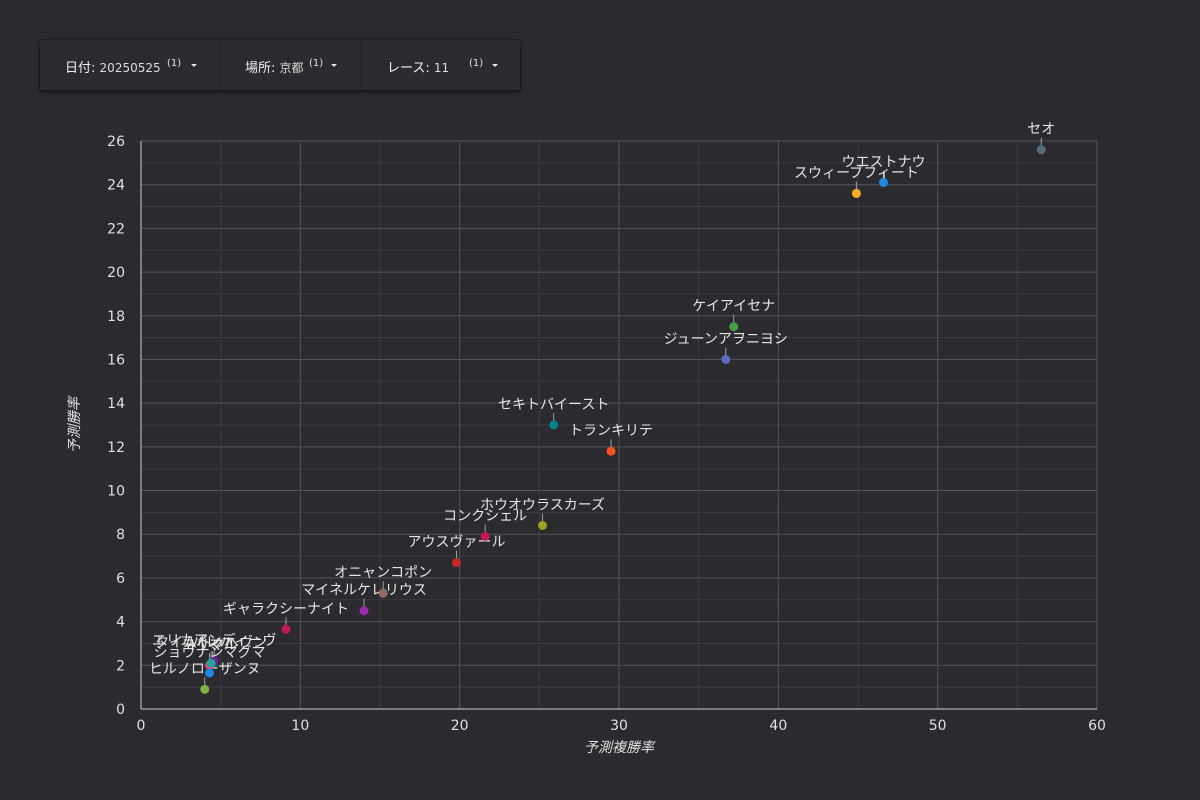 The image size is (1200, 800). Describe the element at coordinates (116, 404) in the screenshot. I see `y-tick-label: 14` at that location.